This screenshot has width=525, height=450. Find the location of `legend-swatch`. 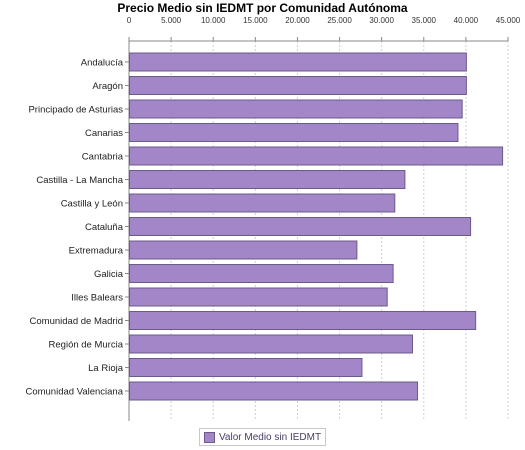

legend-swatch is located at coordinates (209, 437).